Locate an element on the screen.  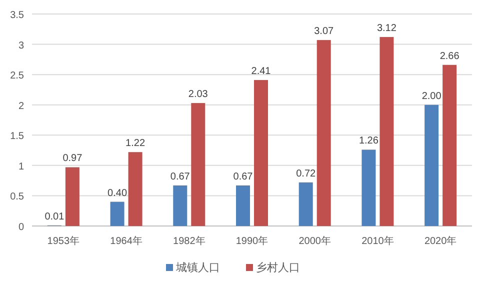
data-label: 0.40 is located at coordinates (118, 193).